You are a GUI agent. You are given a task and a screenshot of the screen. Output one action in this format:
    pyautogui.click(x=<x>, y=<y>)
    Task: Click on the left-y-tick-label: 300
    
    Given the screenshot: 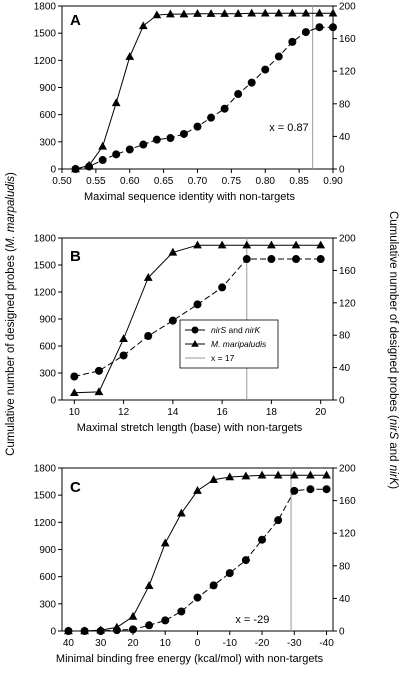 What is the action you would take?
    pyautogui.click(x=47, y=374)
    